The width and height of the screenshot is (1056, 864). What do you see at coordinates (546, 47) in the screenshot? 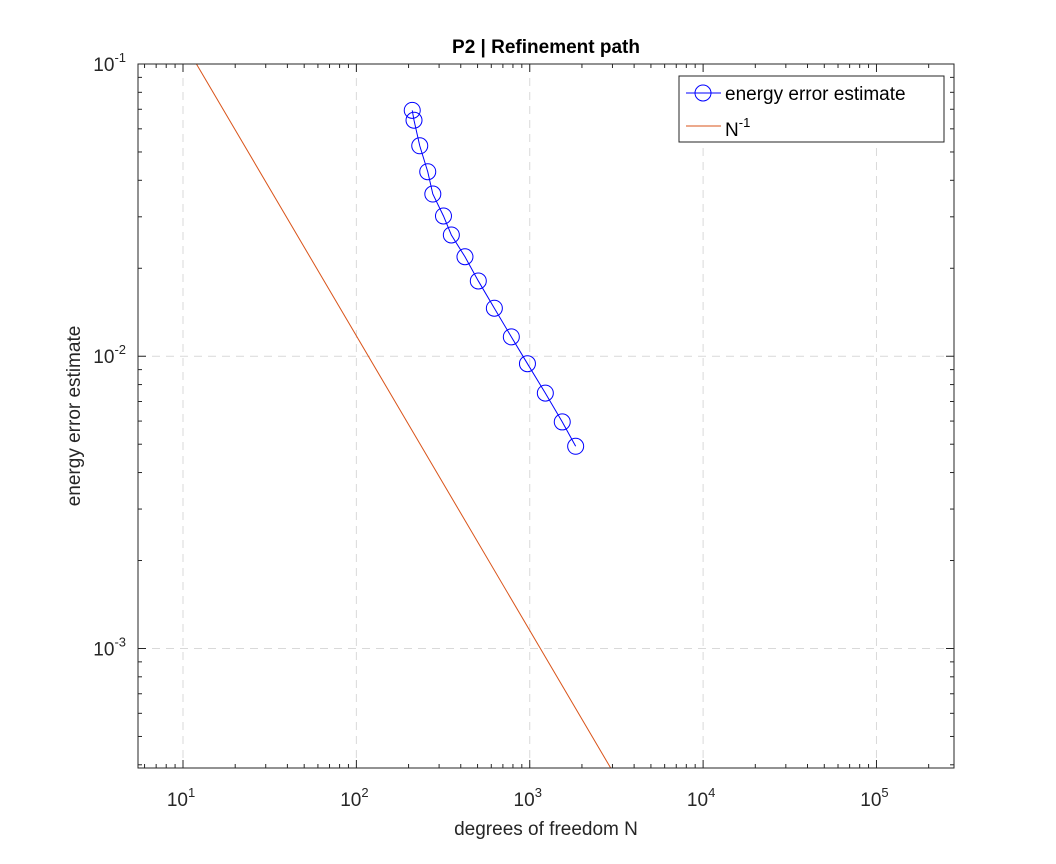
I see `chart-title: P2 | Refinement path` at bounding box center [546, 47].